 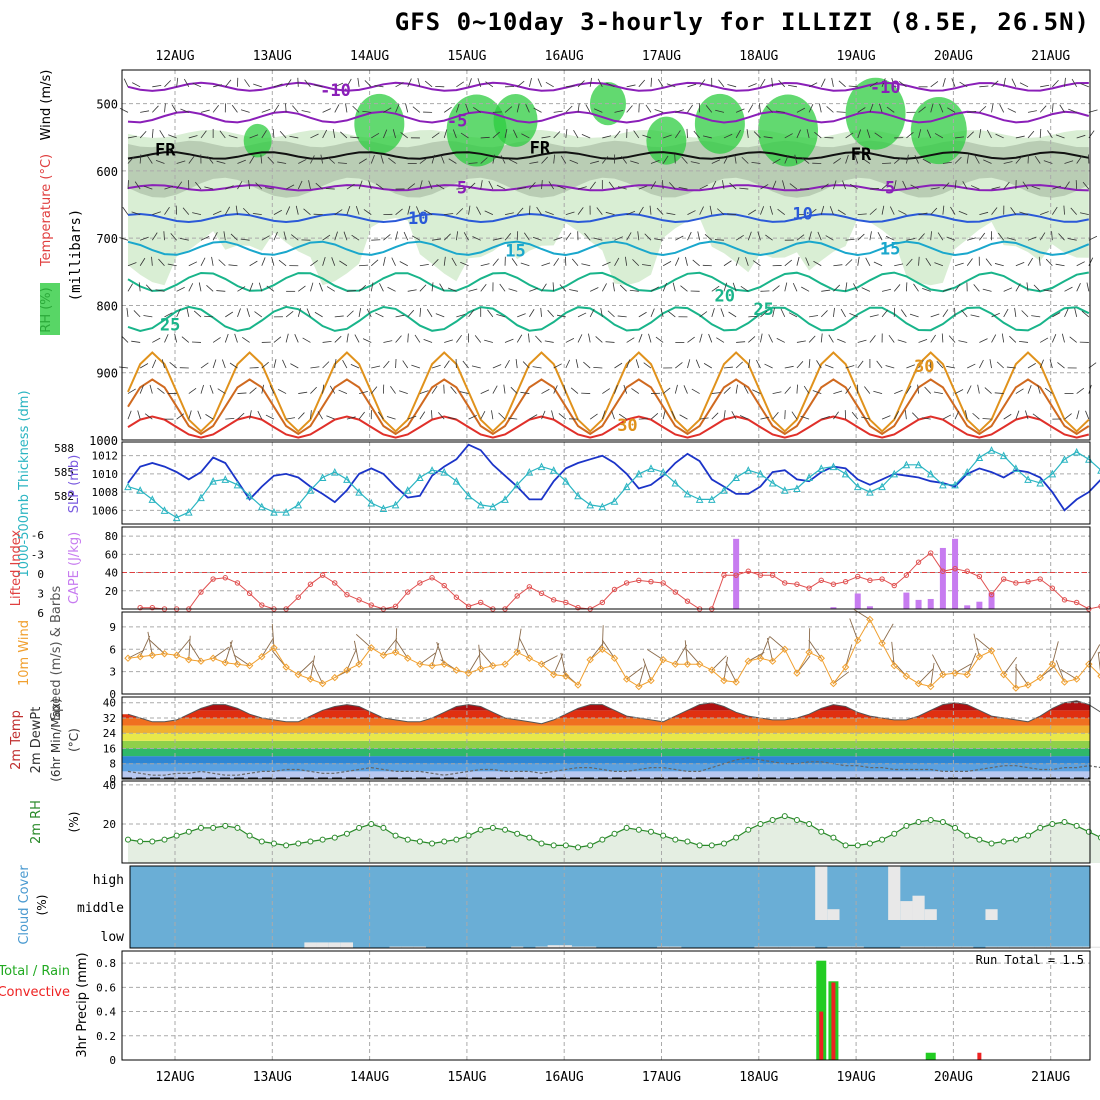 I want to click on x-tick-label-top: 15AUG, so click(x=466, y=56).